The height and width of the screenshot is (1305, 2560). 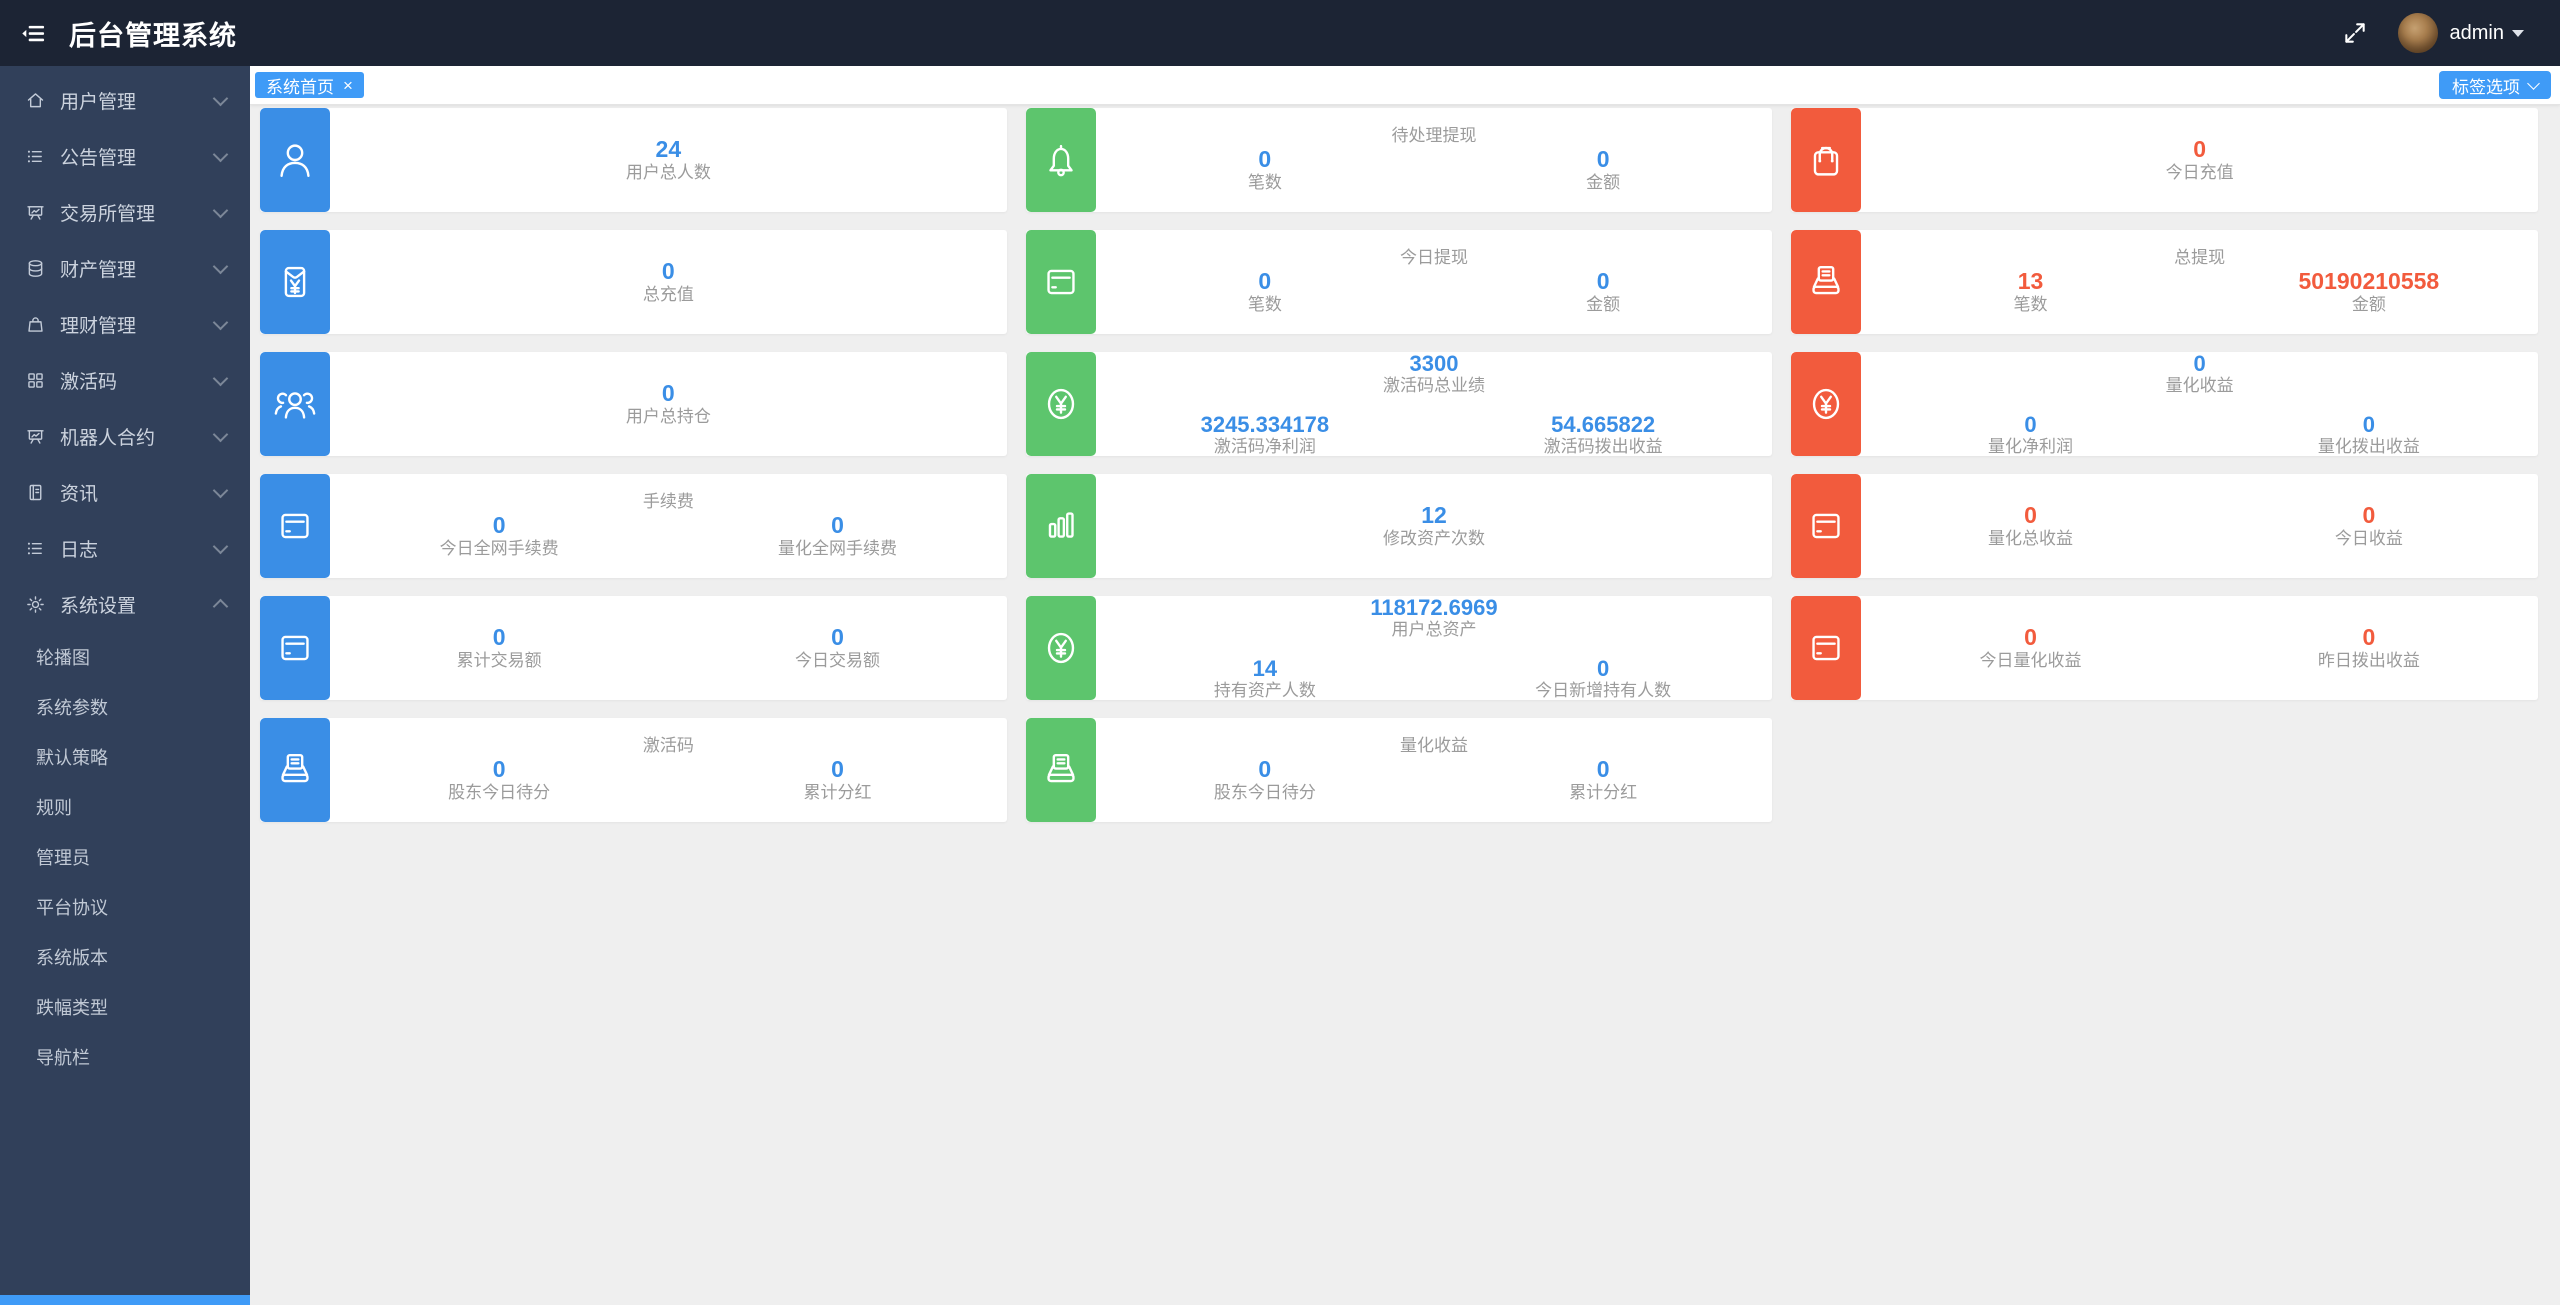 What do you see at coordinates (2417, 33) in the screenshot?
I see `user-avatar` at bounding box center [2417, 33].